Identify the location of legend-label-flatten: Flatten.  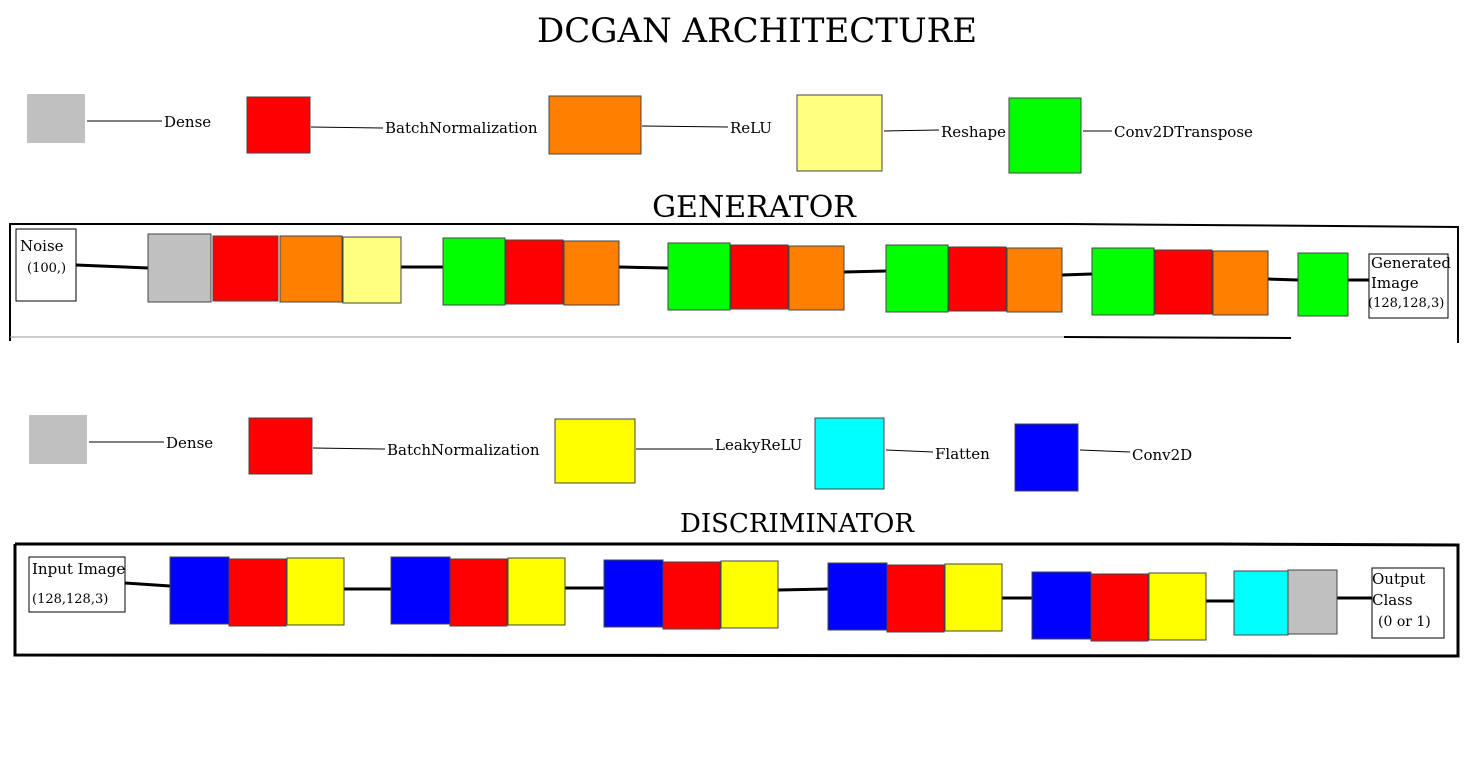
(962, 454).